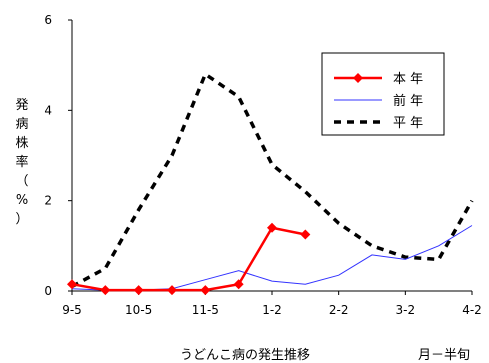 This screenshot has height=363, width=489. Describe the element at coordinates (245, 355) in the screenshot. I see `chart-caption: うどんこ病の発生推移` at that location.